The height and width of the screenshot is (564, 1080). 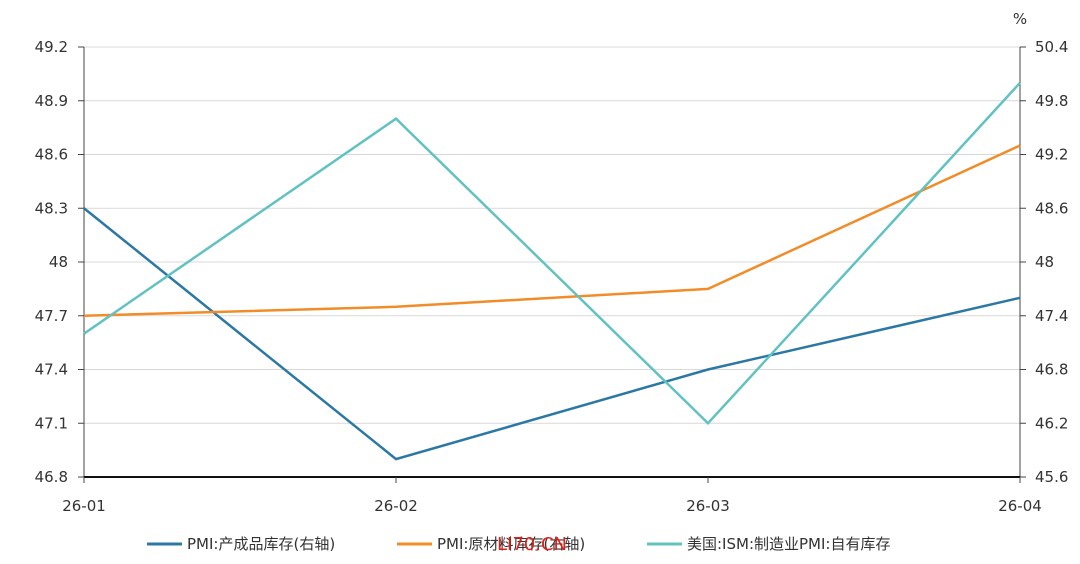 I want to click on left-tick-label: 48.9, so click(x=51, y=101).